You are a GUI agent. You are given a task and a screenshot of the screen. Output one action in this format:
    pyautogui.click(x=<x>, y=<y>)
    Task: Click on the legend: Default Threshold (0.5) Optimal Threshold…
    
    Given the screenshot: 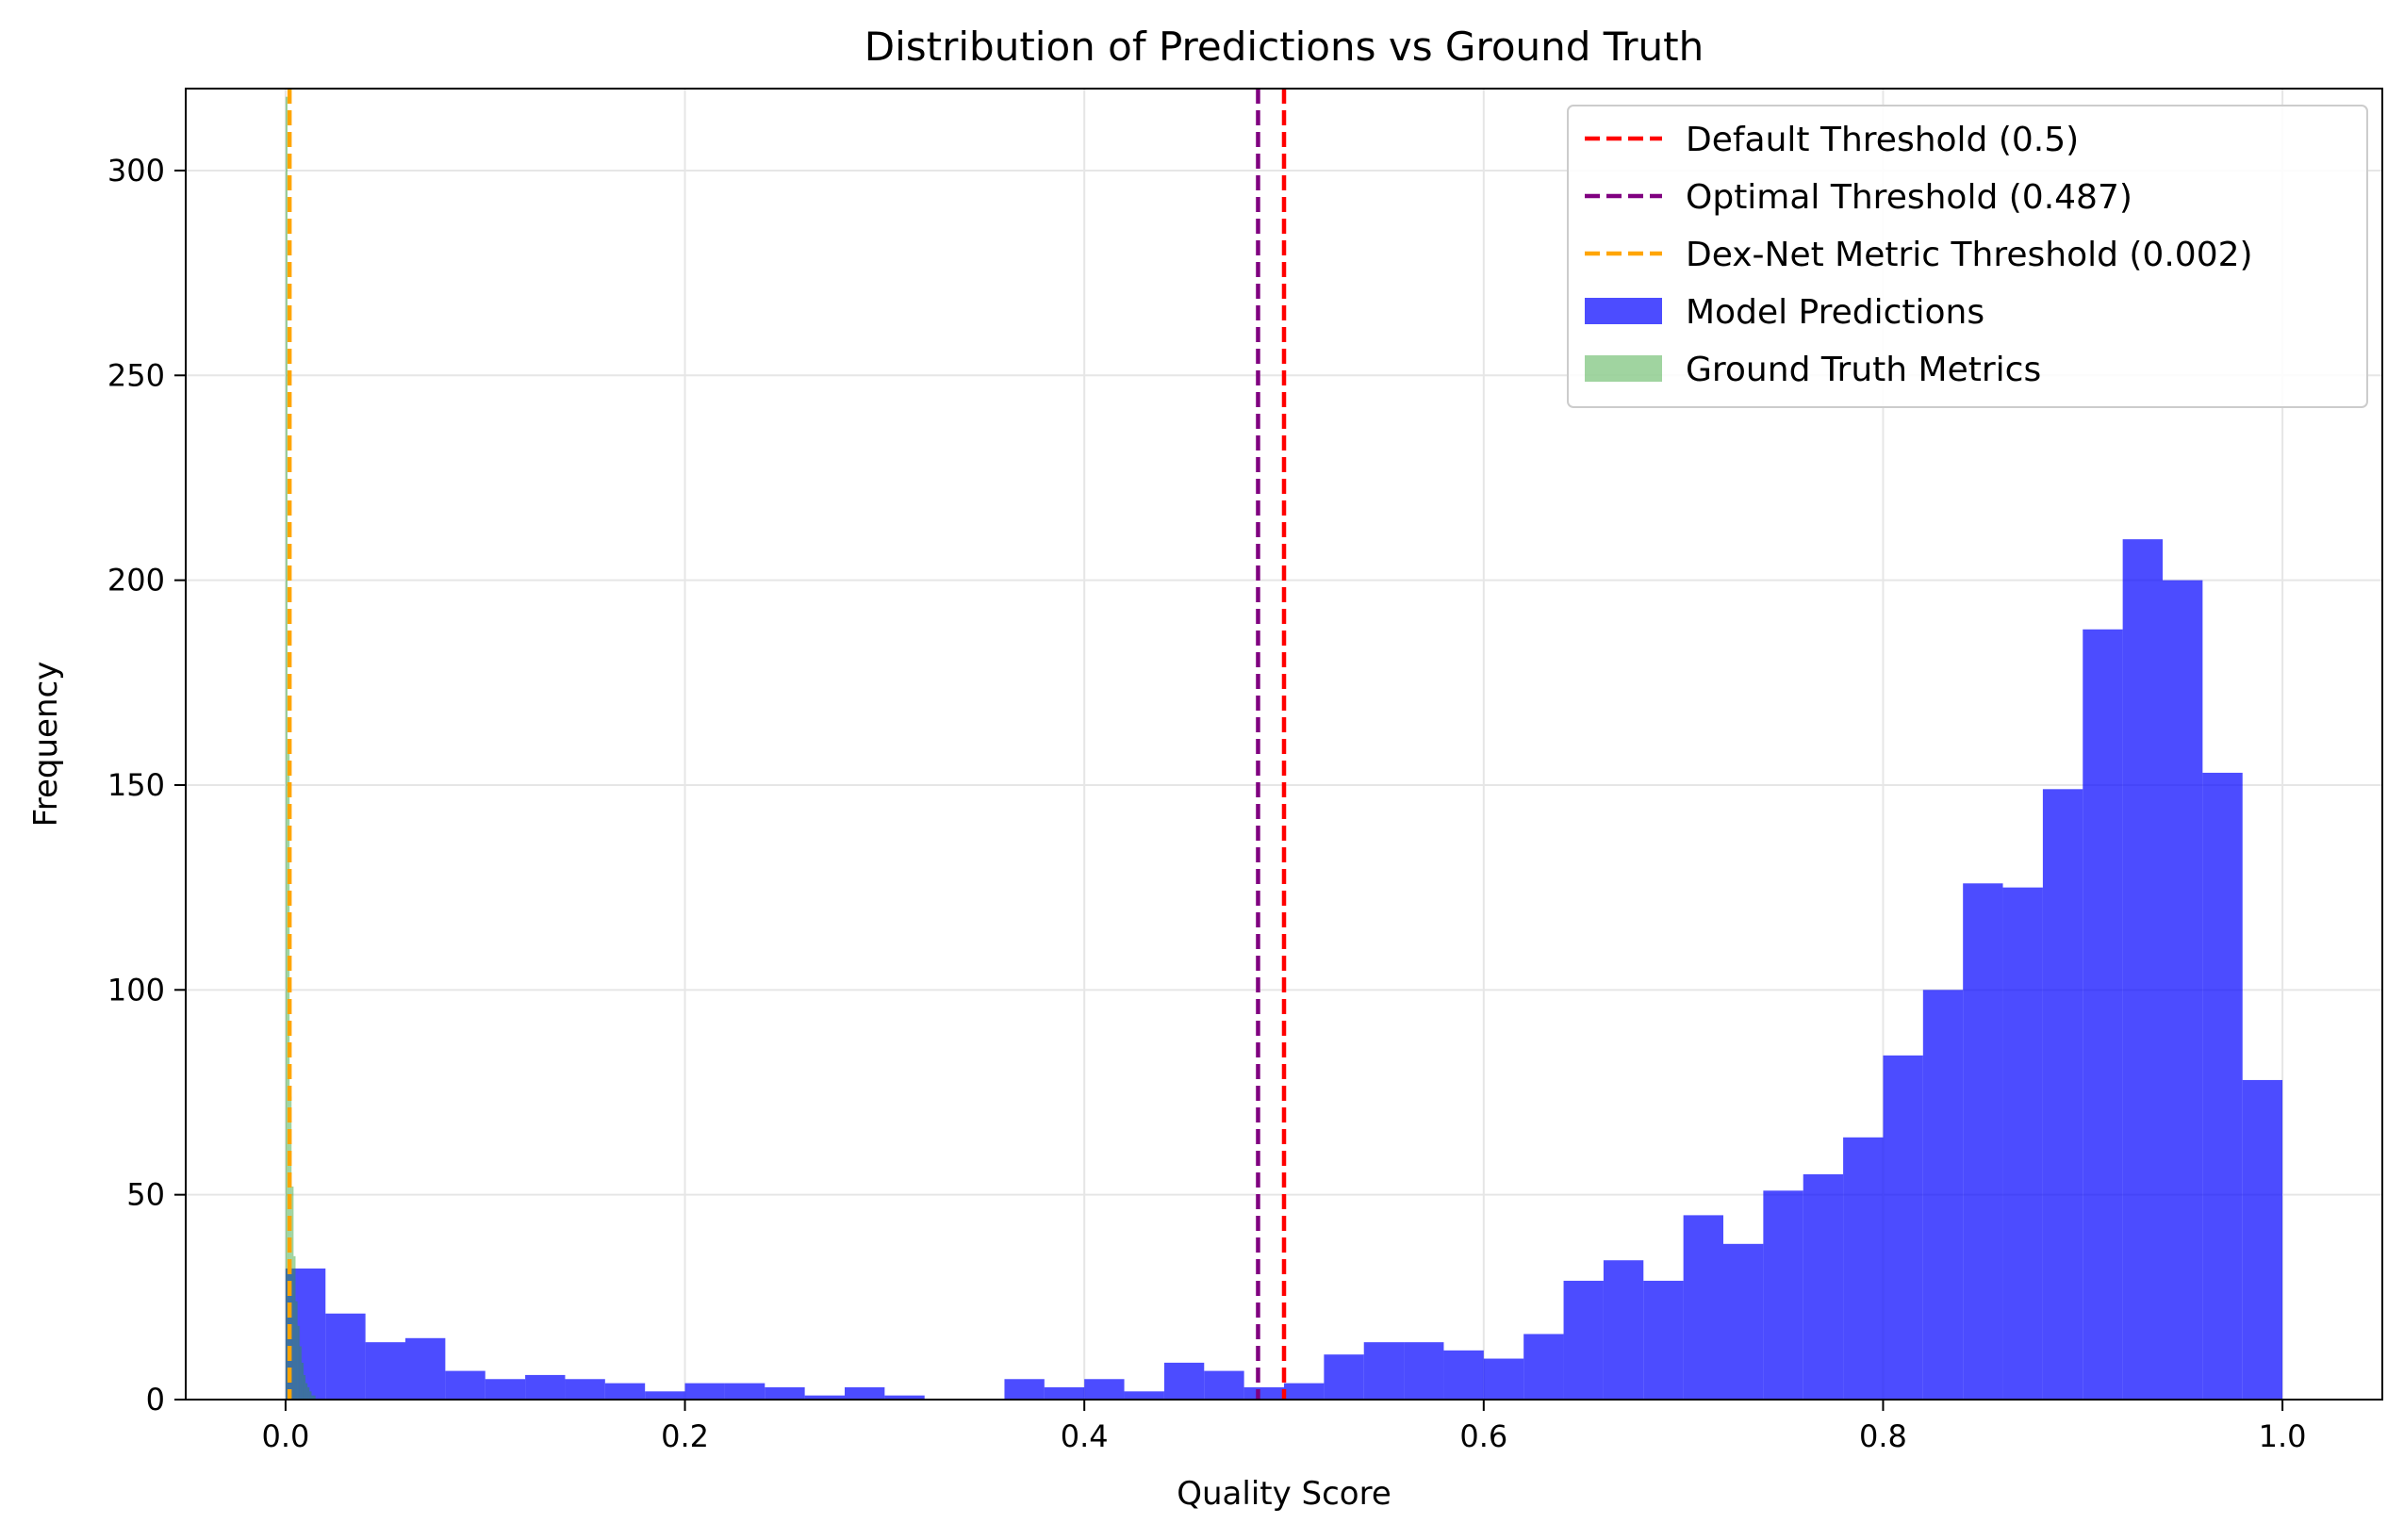 What is the action you would take?
    pyautogui.click(x=1967, y=256)
    